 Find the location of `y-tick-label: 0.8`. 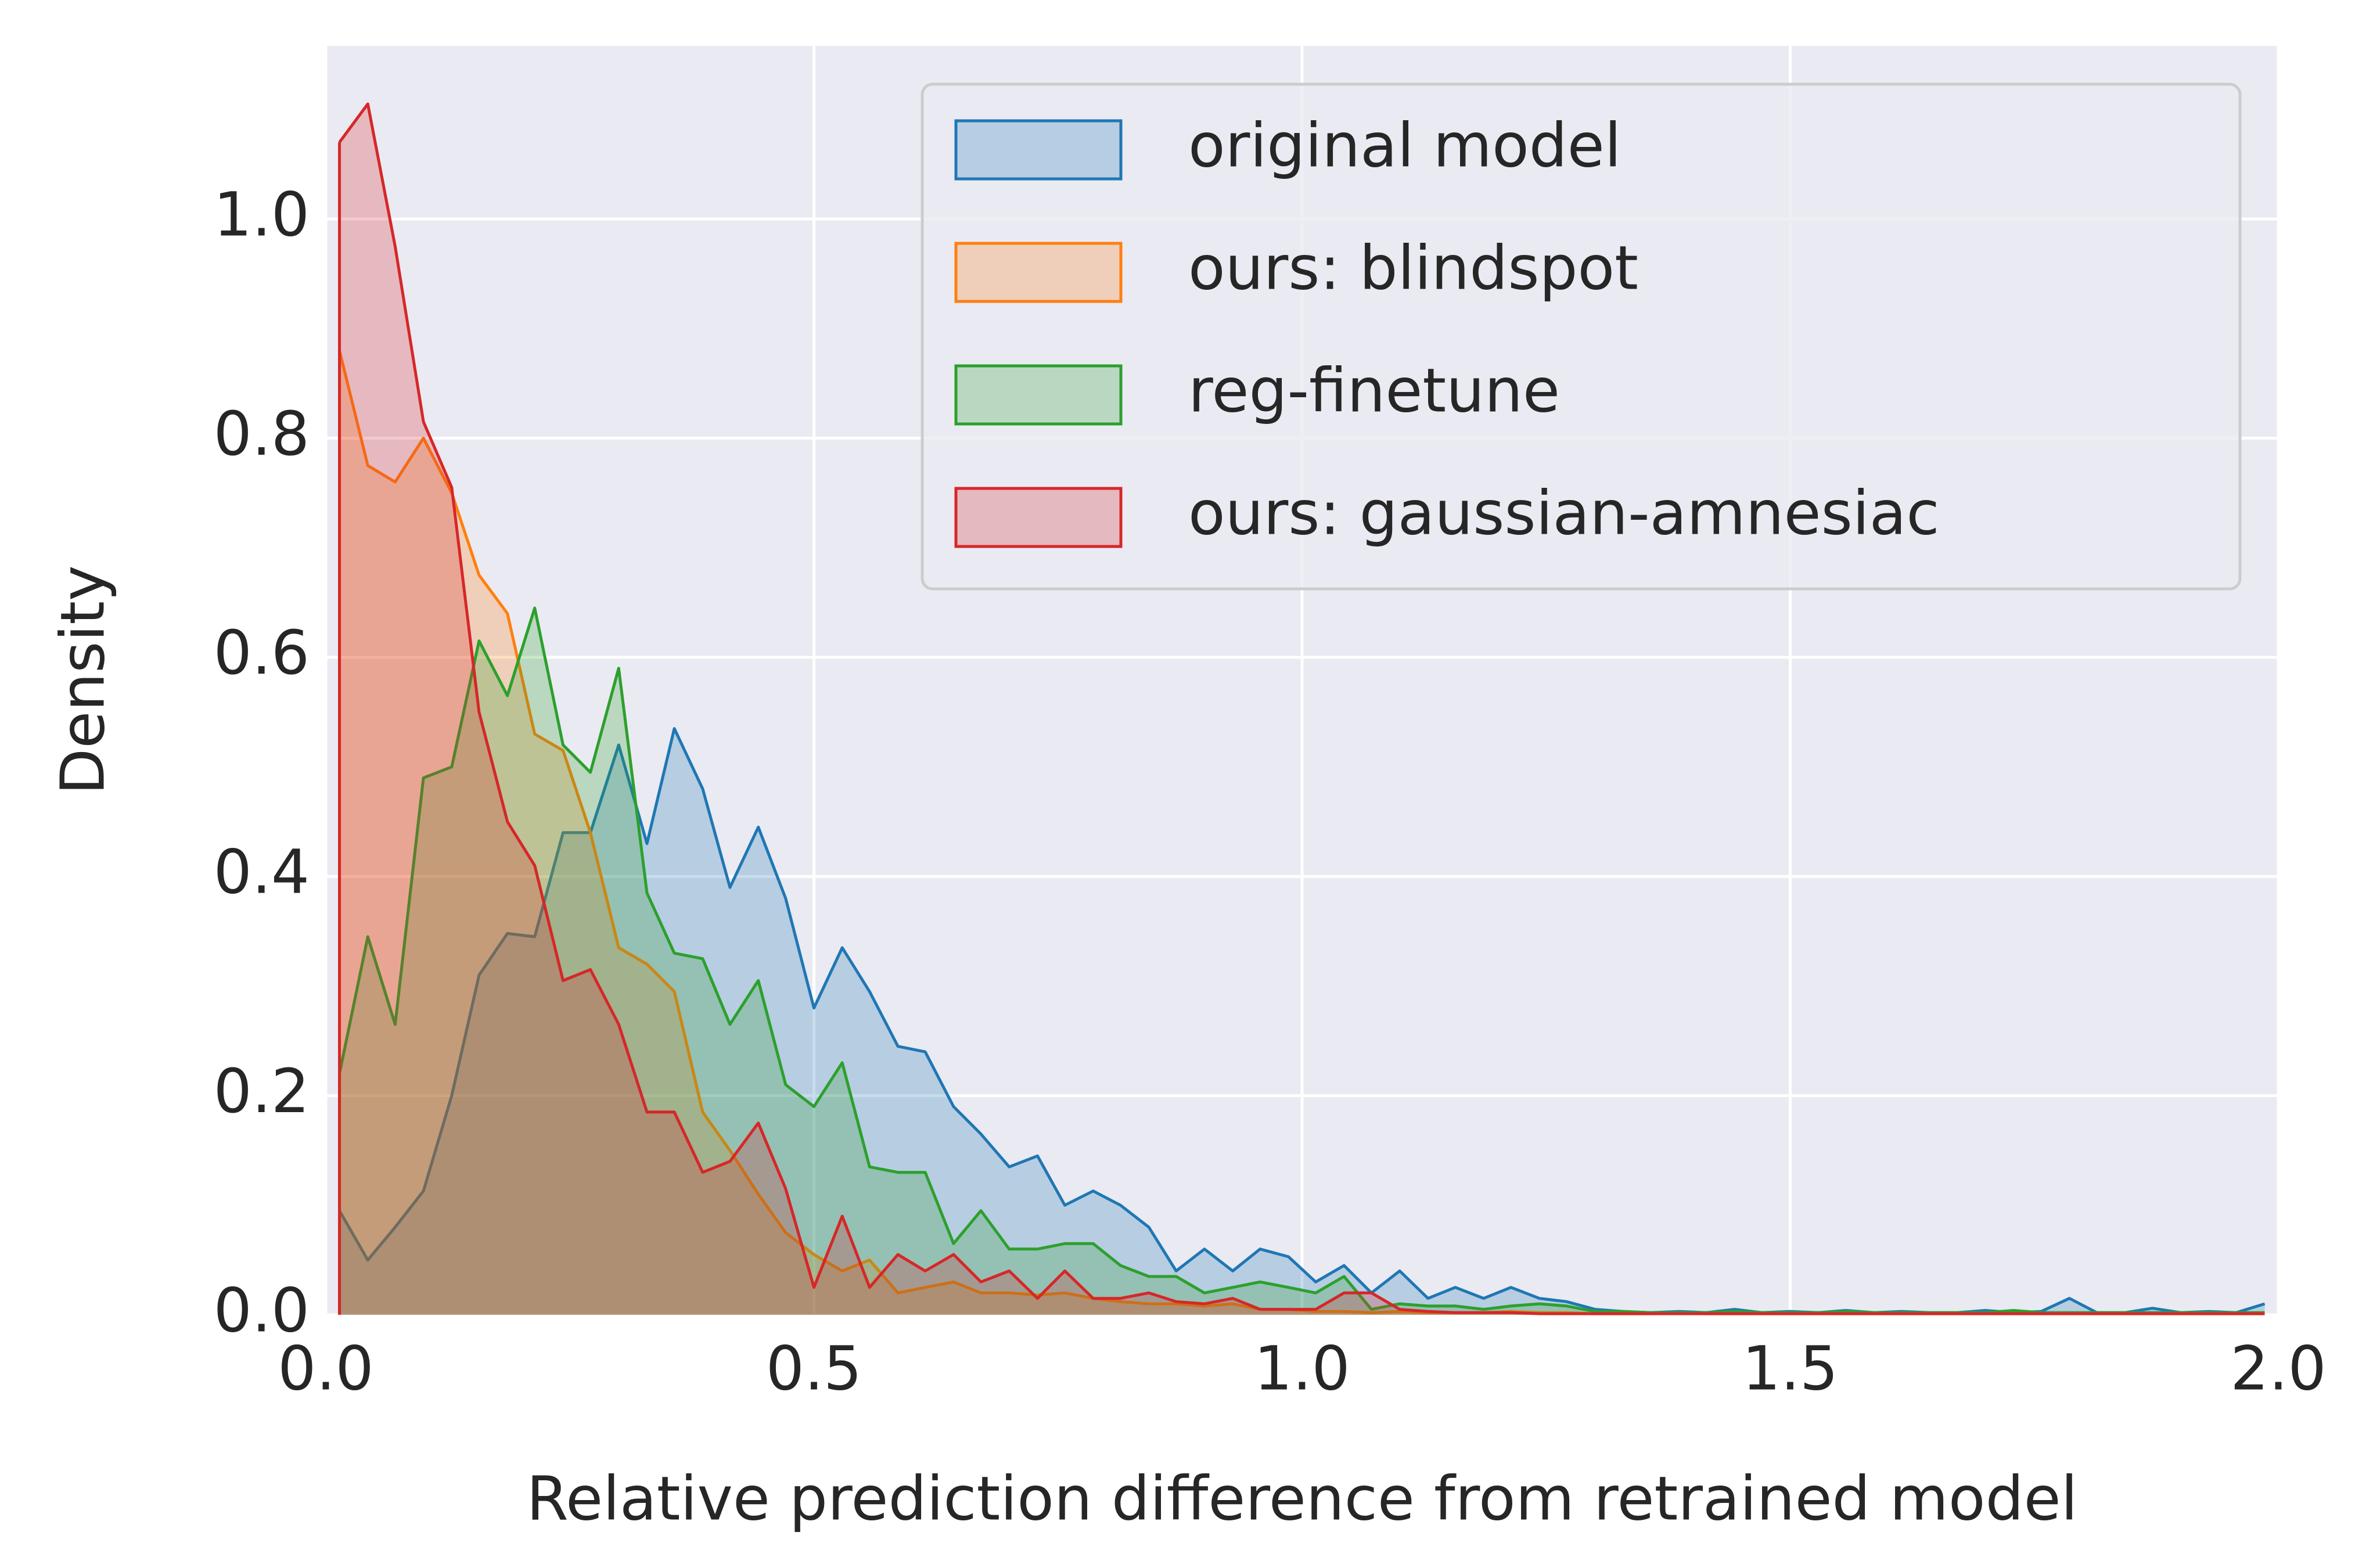

y-tick-label: 0.8 is located at coordinates (262, 434).